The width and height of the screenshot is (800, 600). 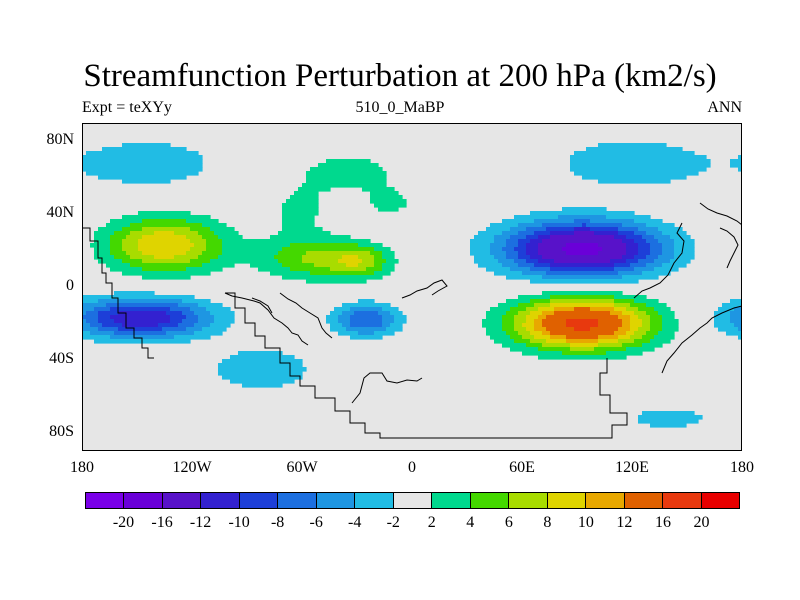 I want to click on colorbar-label: 2, so click(x=431, y=522).